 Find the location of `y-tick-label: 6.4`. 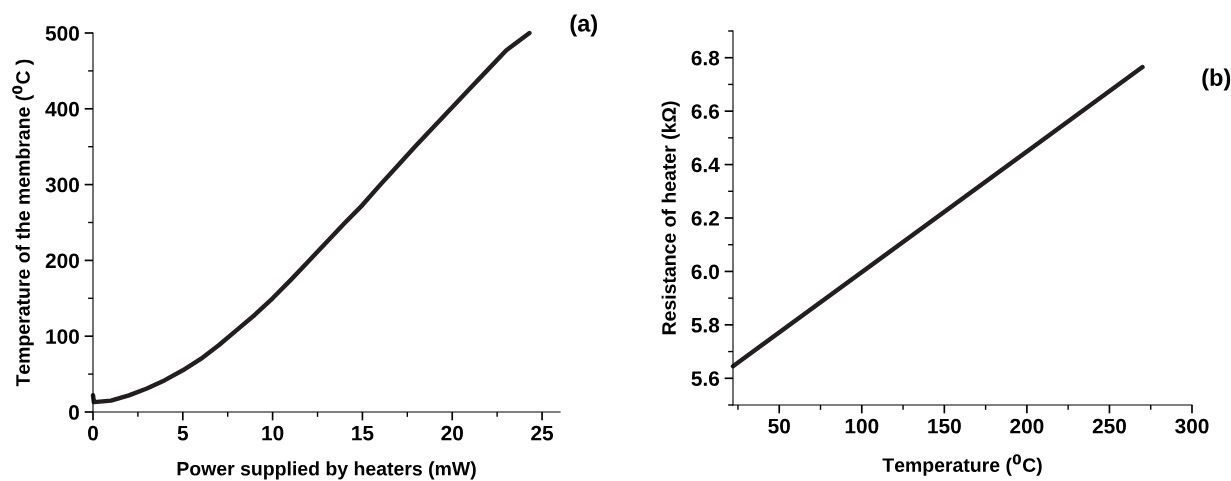

y-tick-label: 6.4 is located at coordinates (705, 165).